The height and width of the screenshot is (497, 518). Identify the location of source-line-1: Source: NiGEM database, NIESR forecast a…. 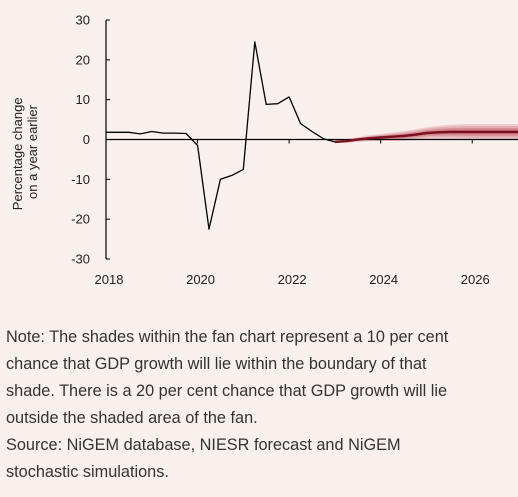
(203, 445).